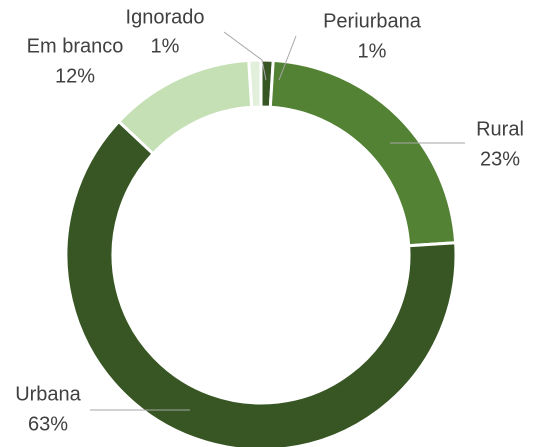 This screenshot has height=447, width=534. Describe the element at coordinates (48, 394) in the screenshot. I see `category-label: Urbana` at that location.